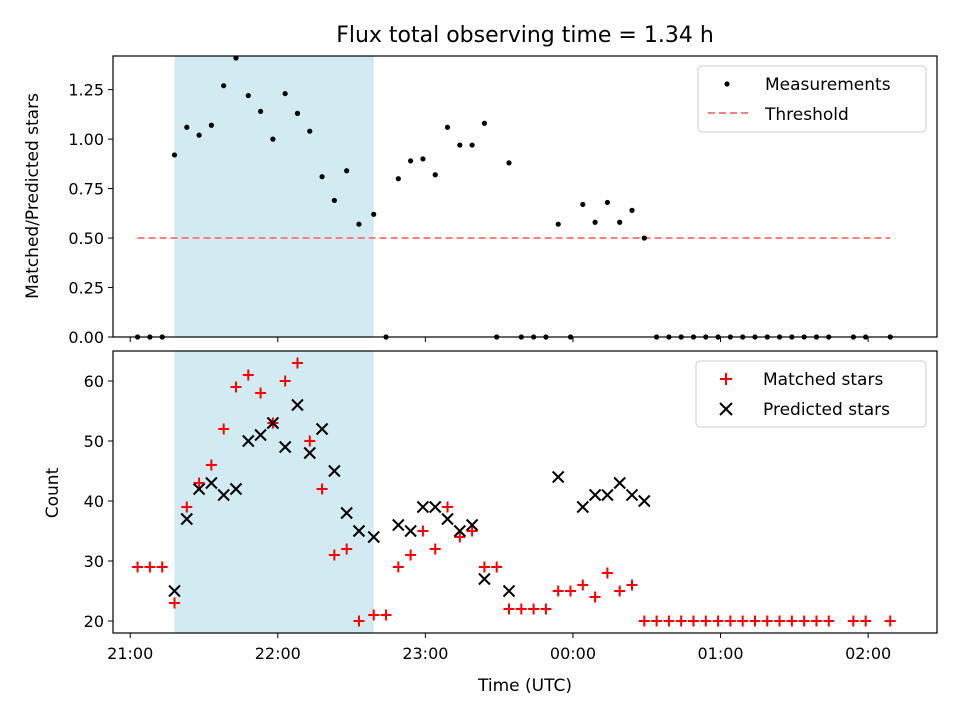 The width and height of the screenshot is (960, 720). I want to click on legend-matched-marker, so click(726, 379).